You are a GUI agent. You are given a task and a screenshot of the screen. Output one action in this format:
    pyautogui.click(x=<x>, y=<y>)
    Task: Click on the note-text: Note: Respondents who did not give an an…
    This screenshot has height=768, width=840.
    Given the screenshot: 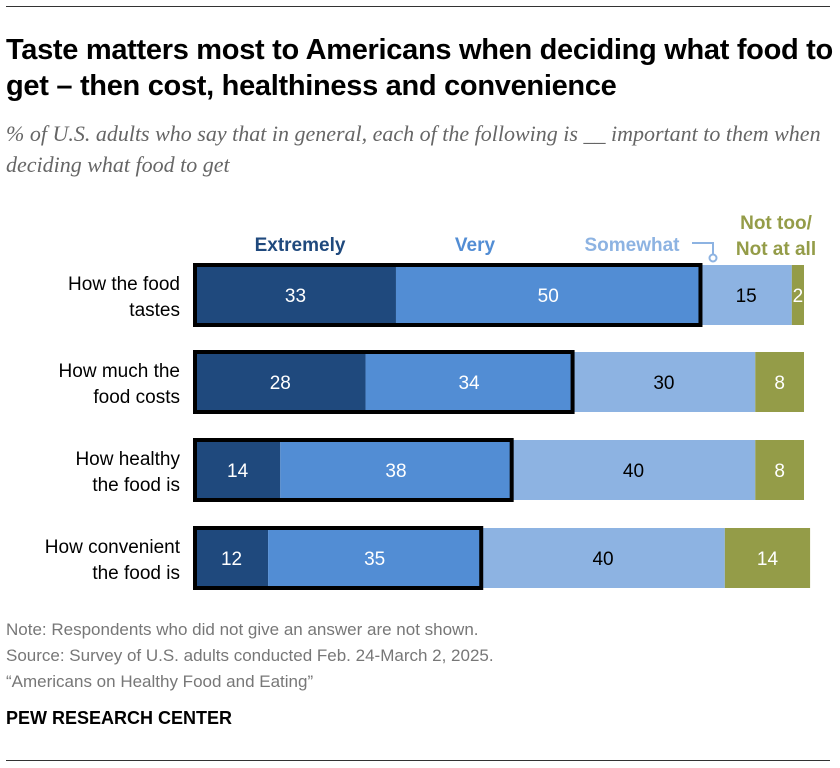 What is the action you would take?
    pyautogui.click(x=242, y=629)
    